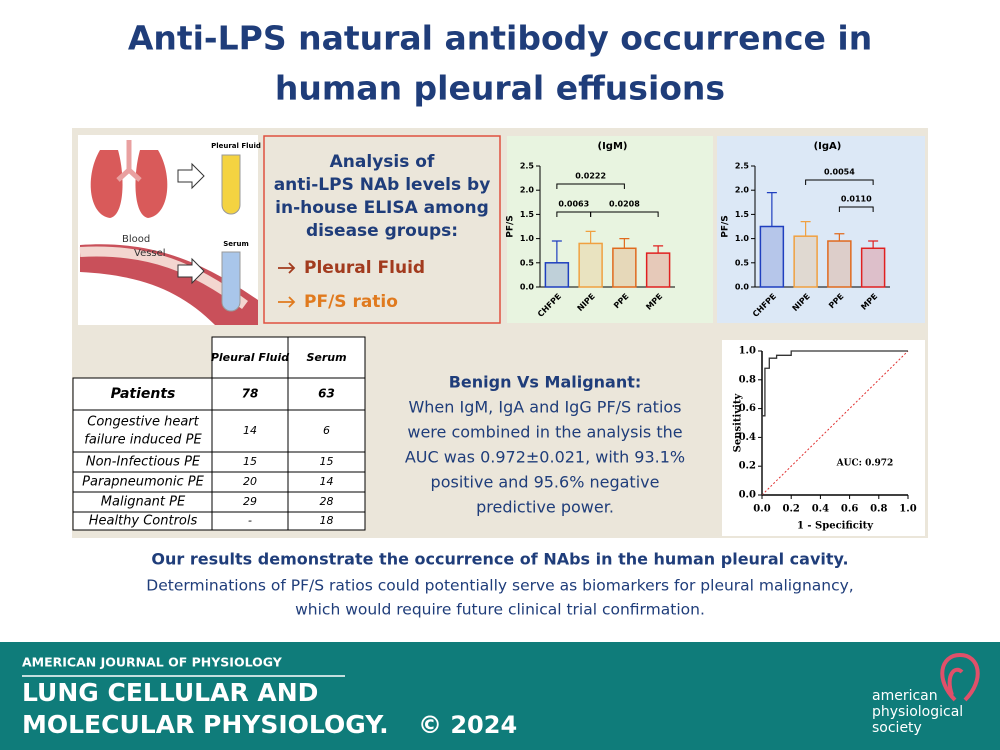  What do you see at coordinates (960, 677) in the screenshot?
I see `society-logo` at bounding box center [960, 677].